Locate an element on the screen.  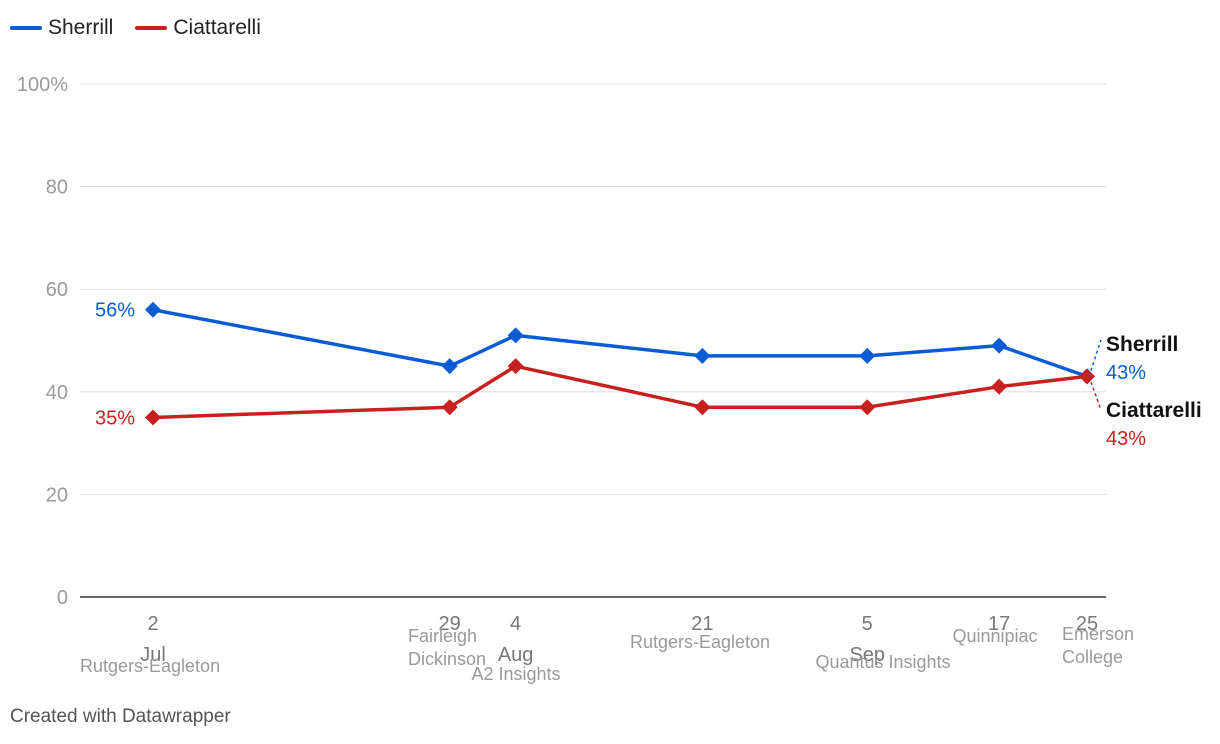
pollster-label: Fairleigh Dickinson is located at coordinates (447, 647).